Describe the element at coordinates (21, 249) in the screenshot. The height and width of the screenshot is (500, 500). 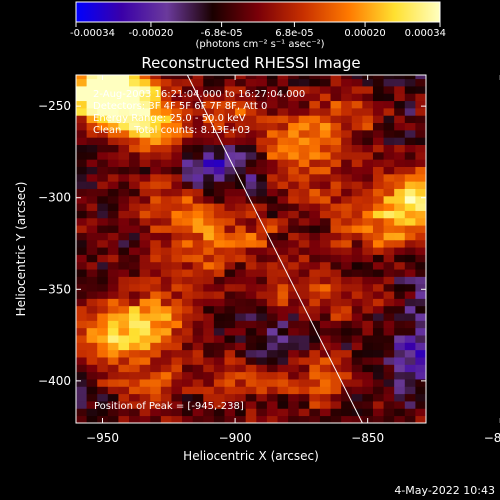
I see `y-axis-label: Heliocentric Y (arcsec)` at that location.